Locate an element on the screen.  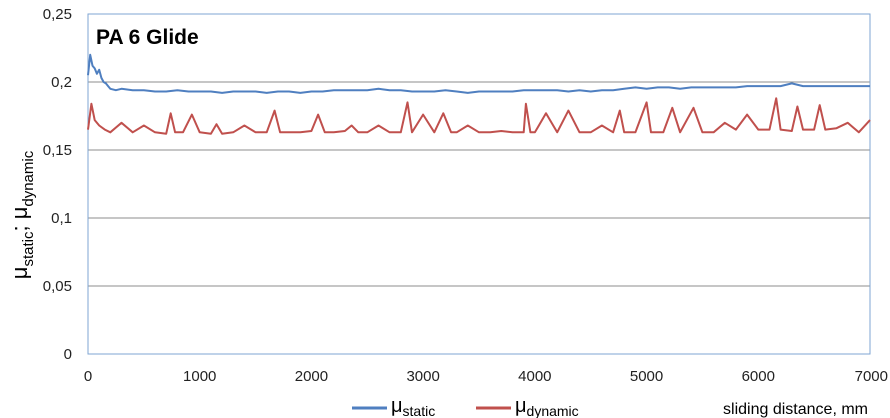
chart-title: PA 6 Glide is located at coordinates (147, 37).